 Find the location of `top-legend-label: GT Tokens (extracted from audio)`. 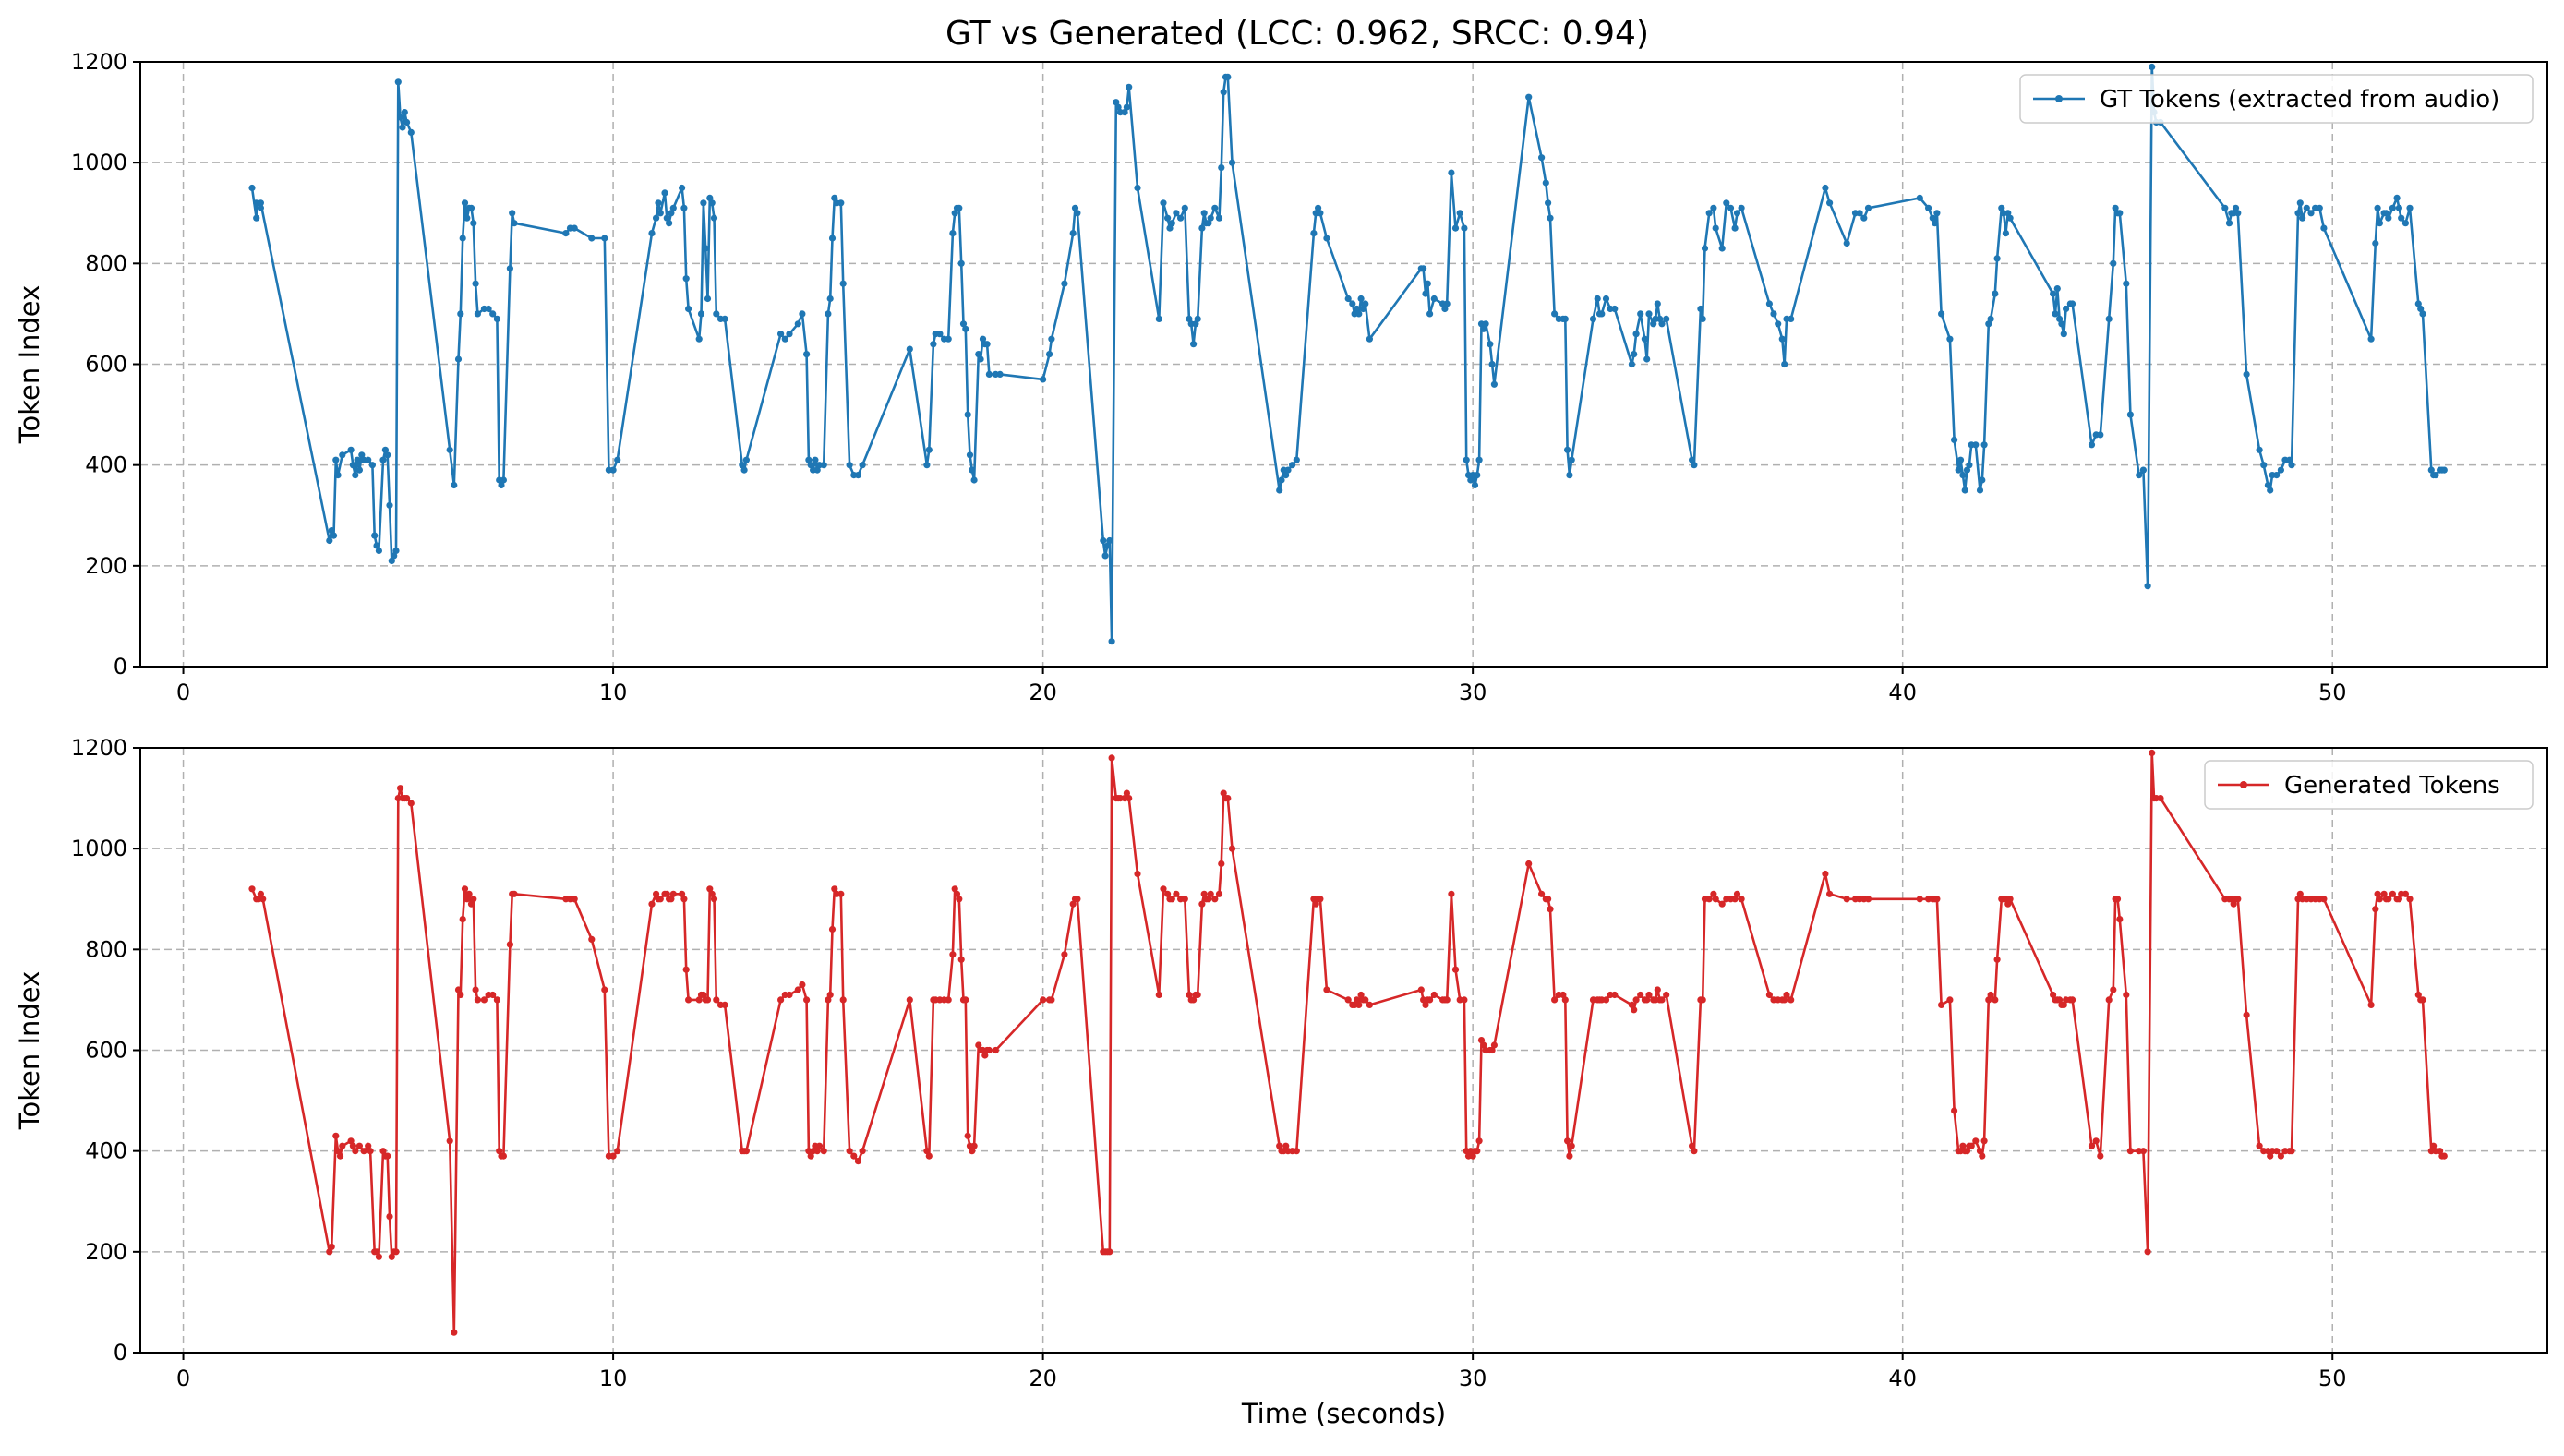

top-legend-label: GT Tokens (extracted from audio) is located at coordinates (2299, 100).